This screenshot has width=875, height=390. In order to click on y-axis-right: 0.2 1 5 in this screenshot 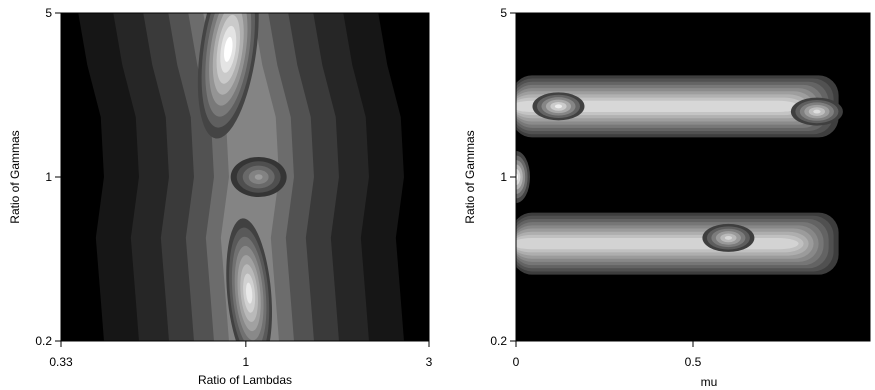, I will do `click(503, 177)`.